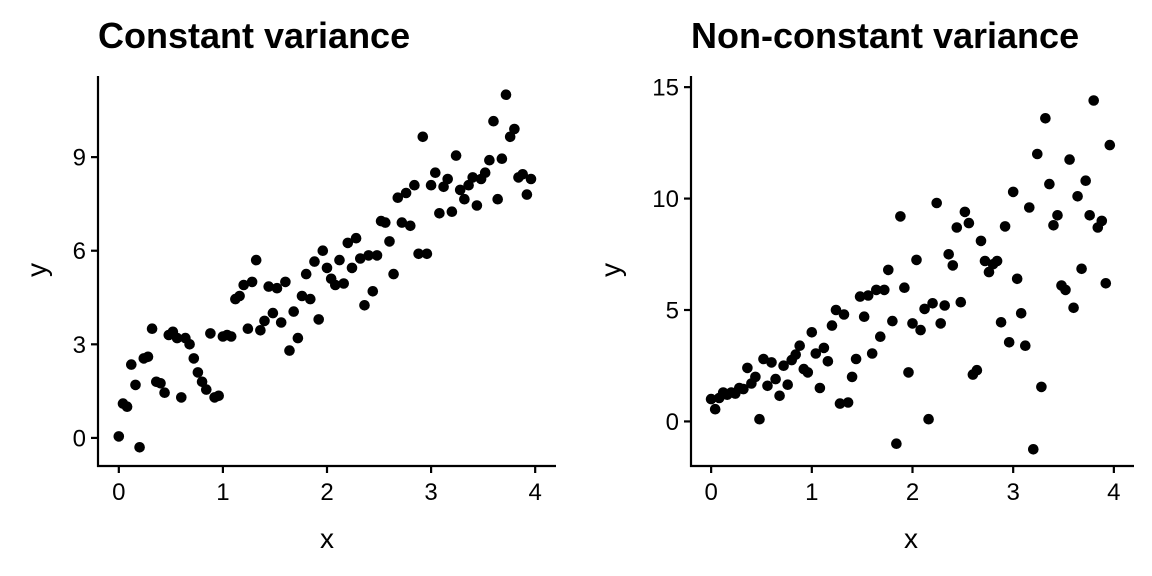 The width and height of the screenshot is (1152, 576). Describe the element at coordinates (672, 422) in the screenshot. I see `y-tick-label: 0` at that location.